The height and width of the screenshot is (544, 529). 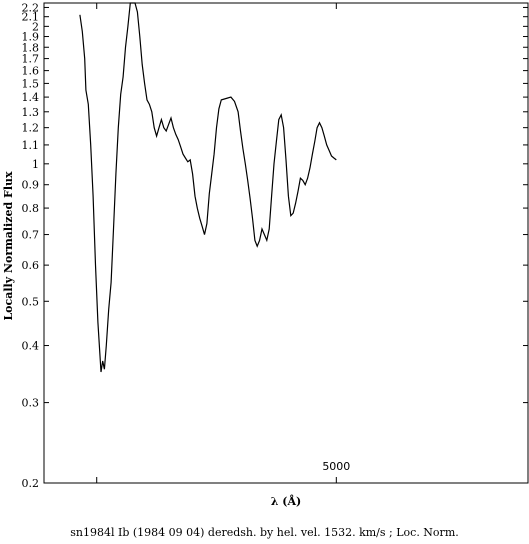 What do you see at coordinates (8, 246) in the screenshot?
I see `y-axis-title: Locally Normalized Flux` at bounding box center [8, 246].